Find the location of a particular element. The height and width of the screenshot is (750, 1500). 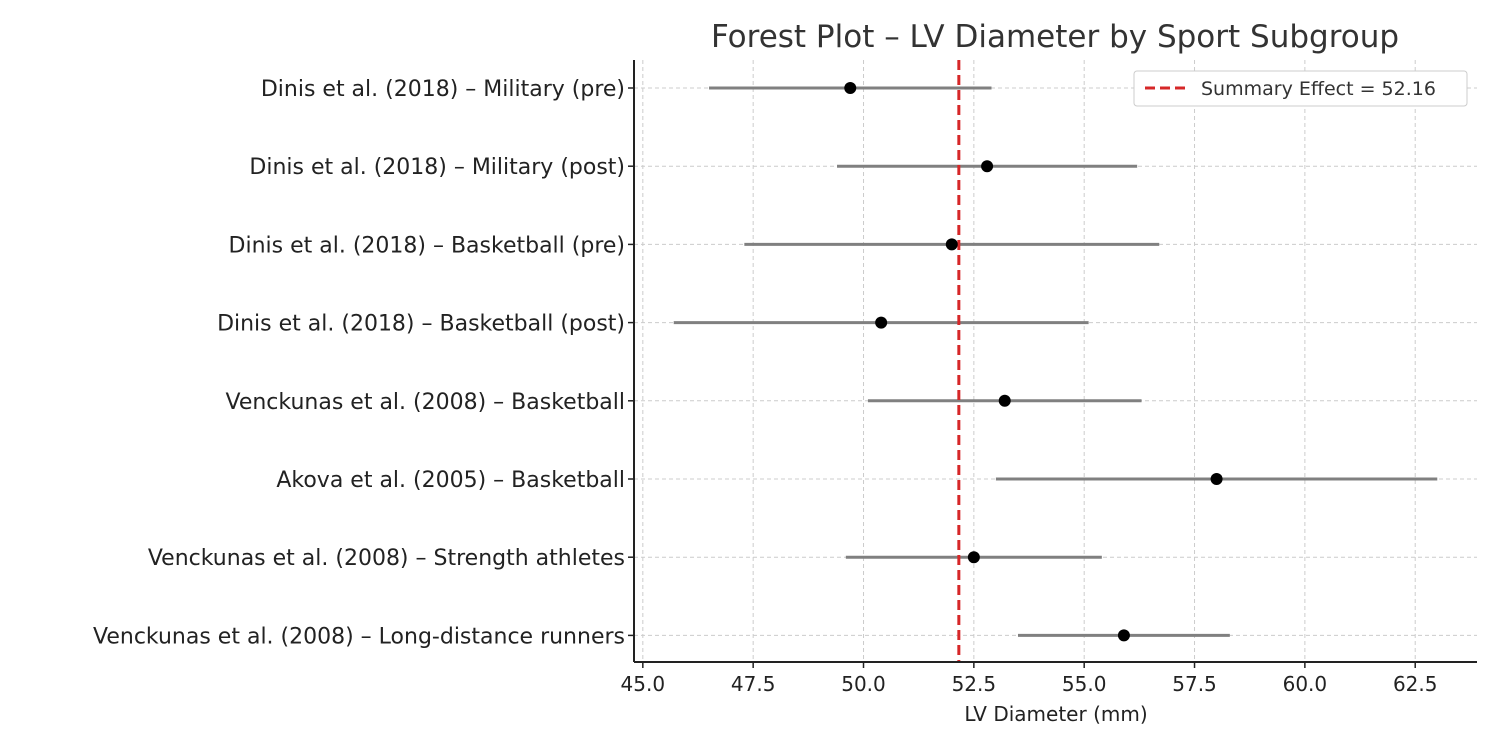

x-tick-label: 55.0 is located at coordinates (1084, 684).